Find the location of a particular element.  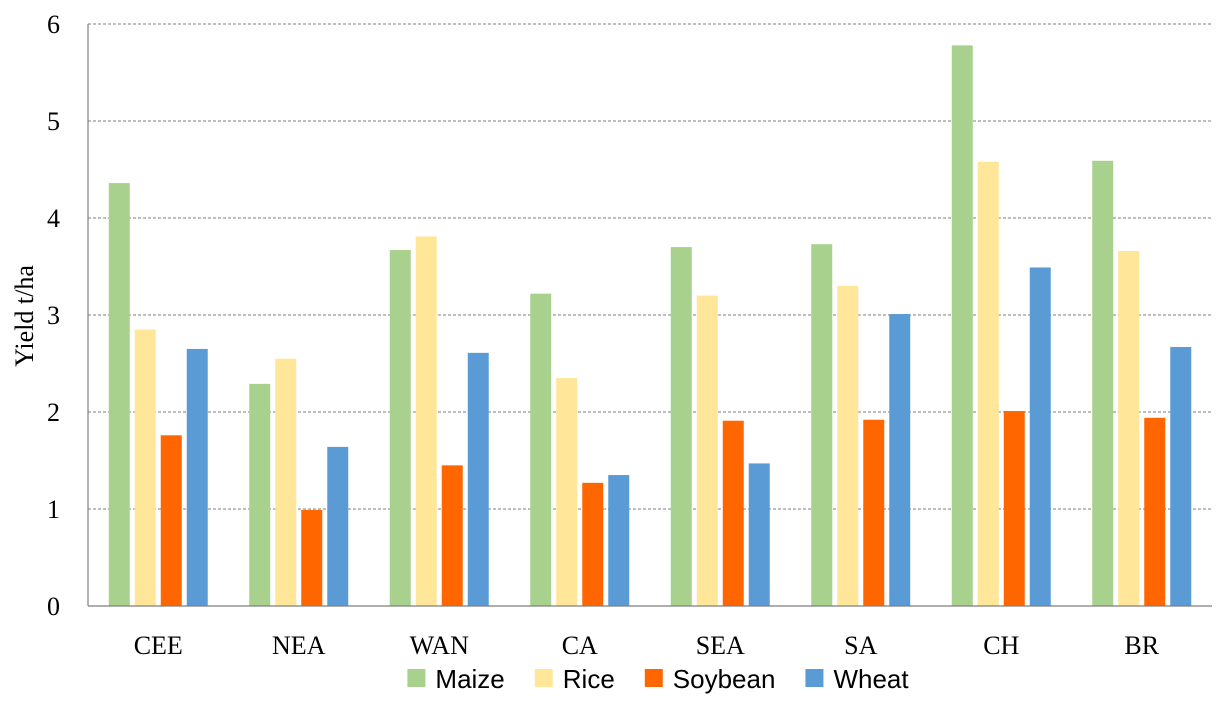

bar-maize-sa is located at coordinates (822, 425).